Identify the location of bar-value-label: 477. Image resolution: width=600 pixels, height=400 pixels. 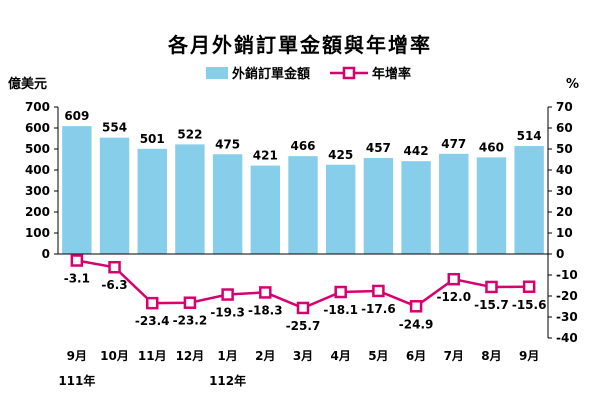
(453, 144).